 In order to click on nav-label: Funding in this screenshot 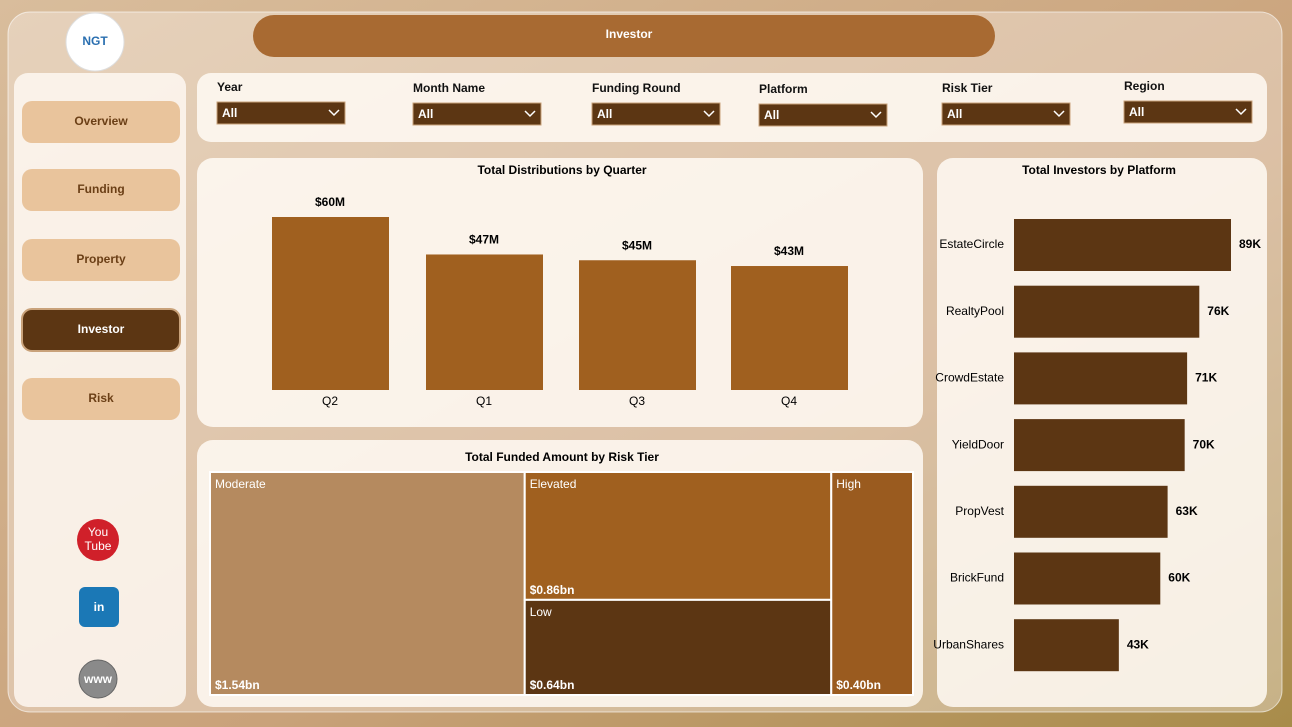, I will do `click(100, 189)`.